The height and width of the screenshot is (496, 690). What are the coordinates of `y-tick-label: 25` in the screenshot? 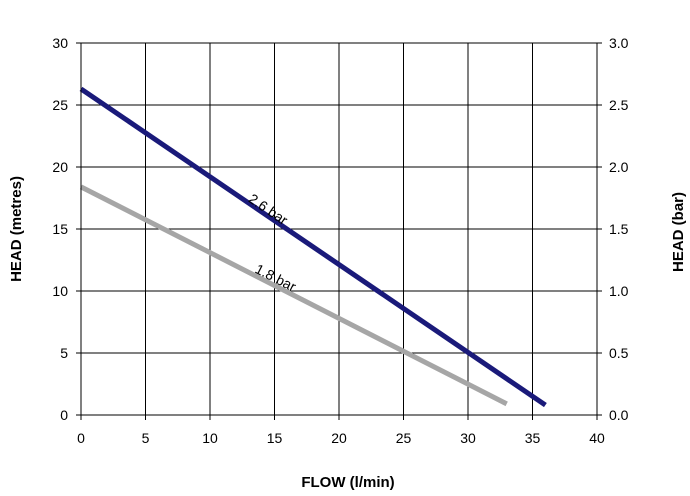 It's located at (60, 105).